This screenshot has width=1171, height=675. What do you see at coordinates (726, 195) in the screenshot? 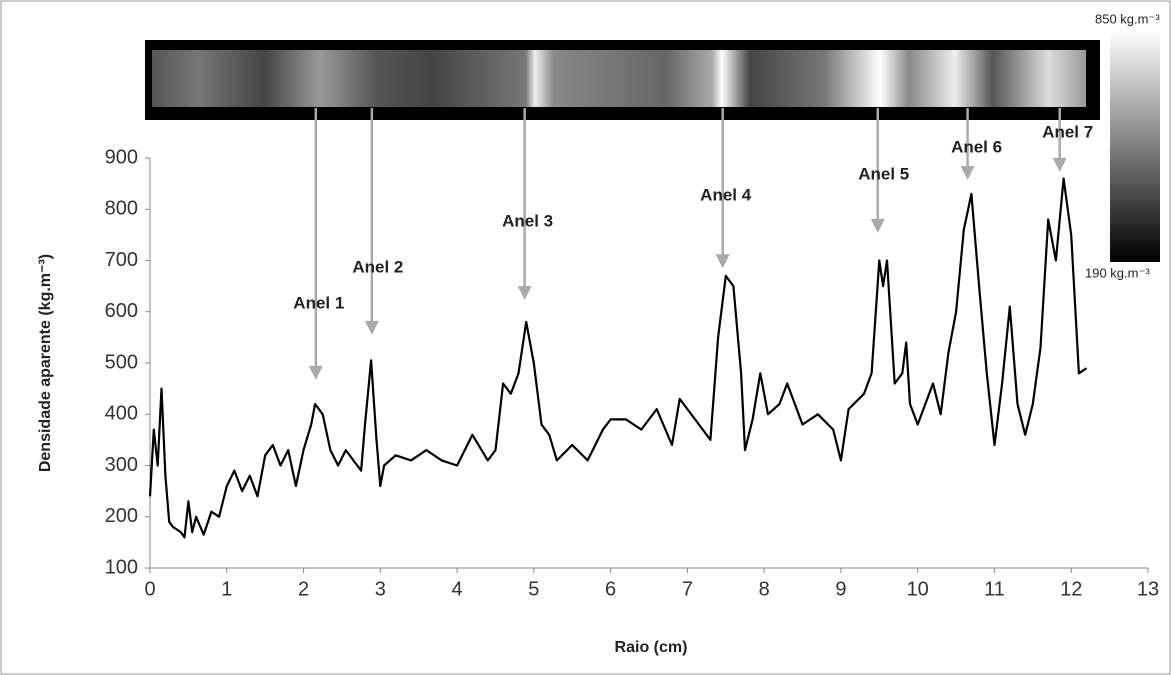
I see `annotation: Anel 4` at bounding box center [726, 195].